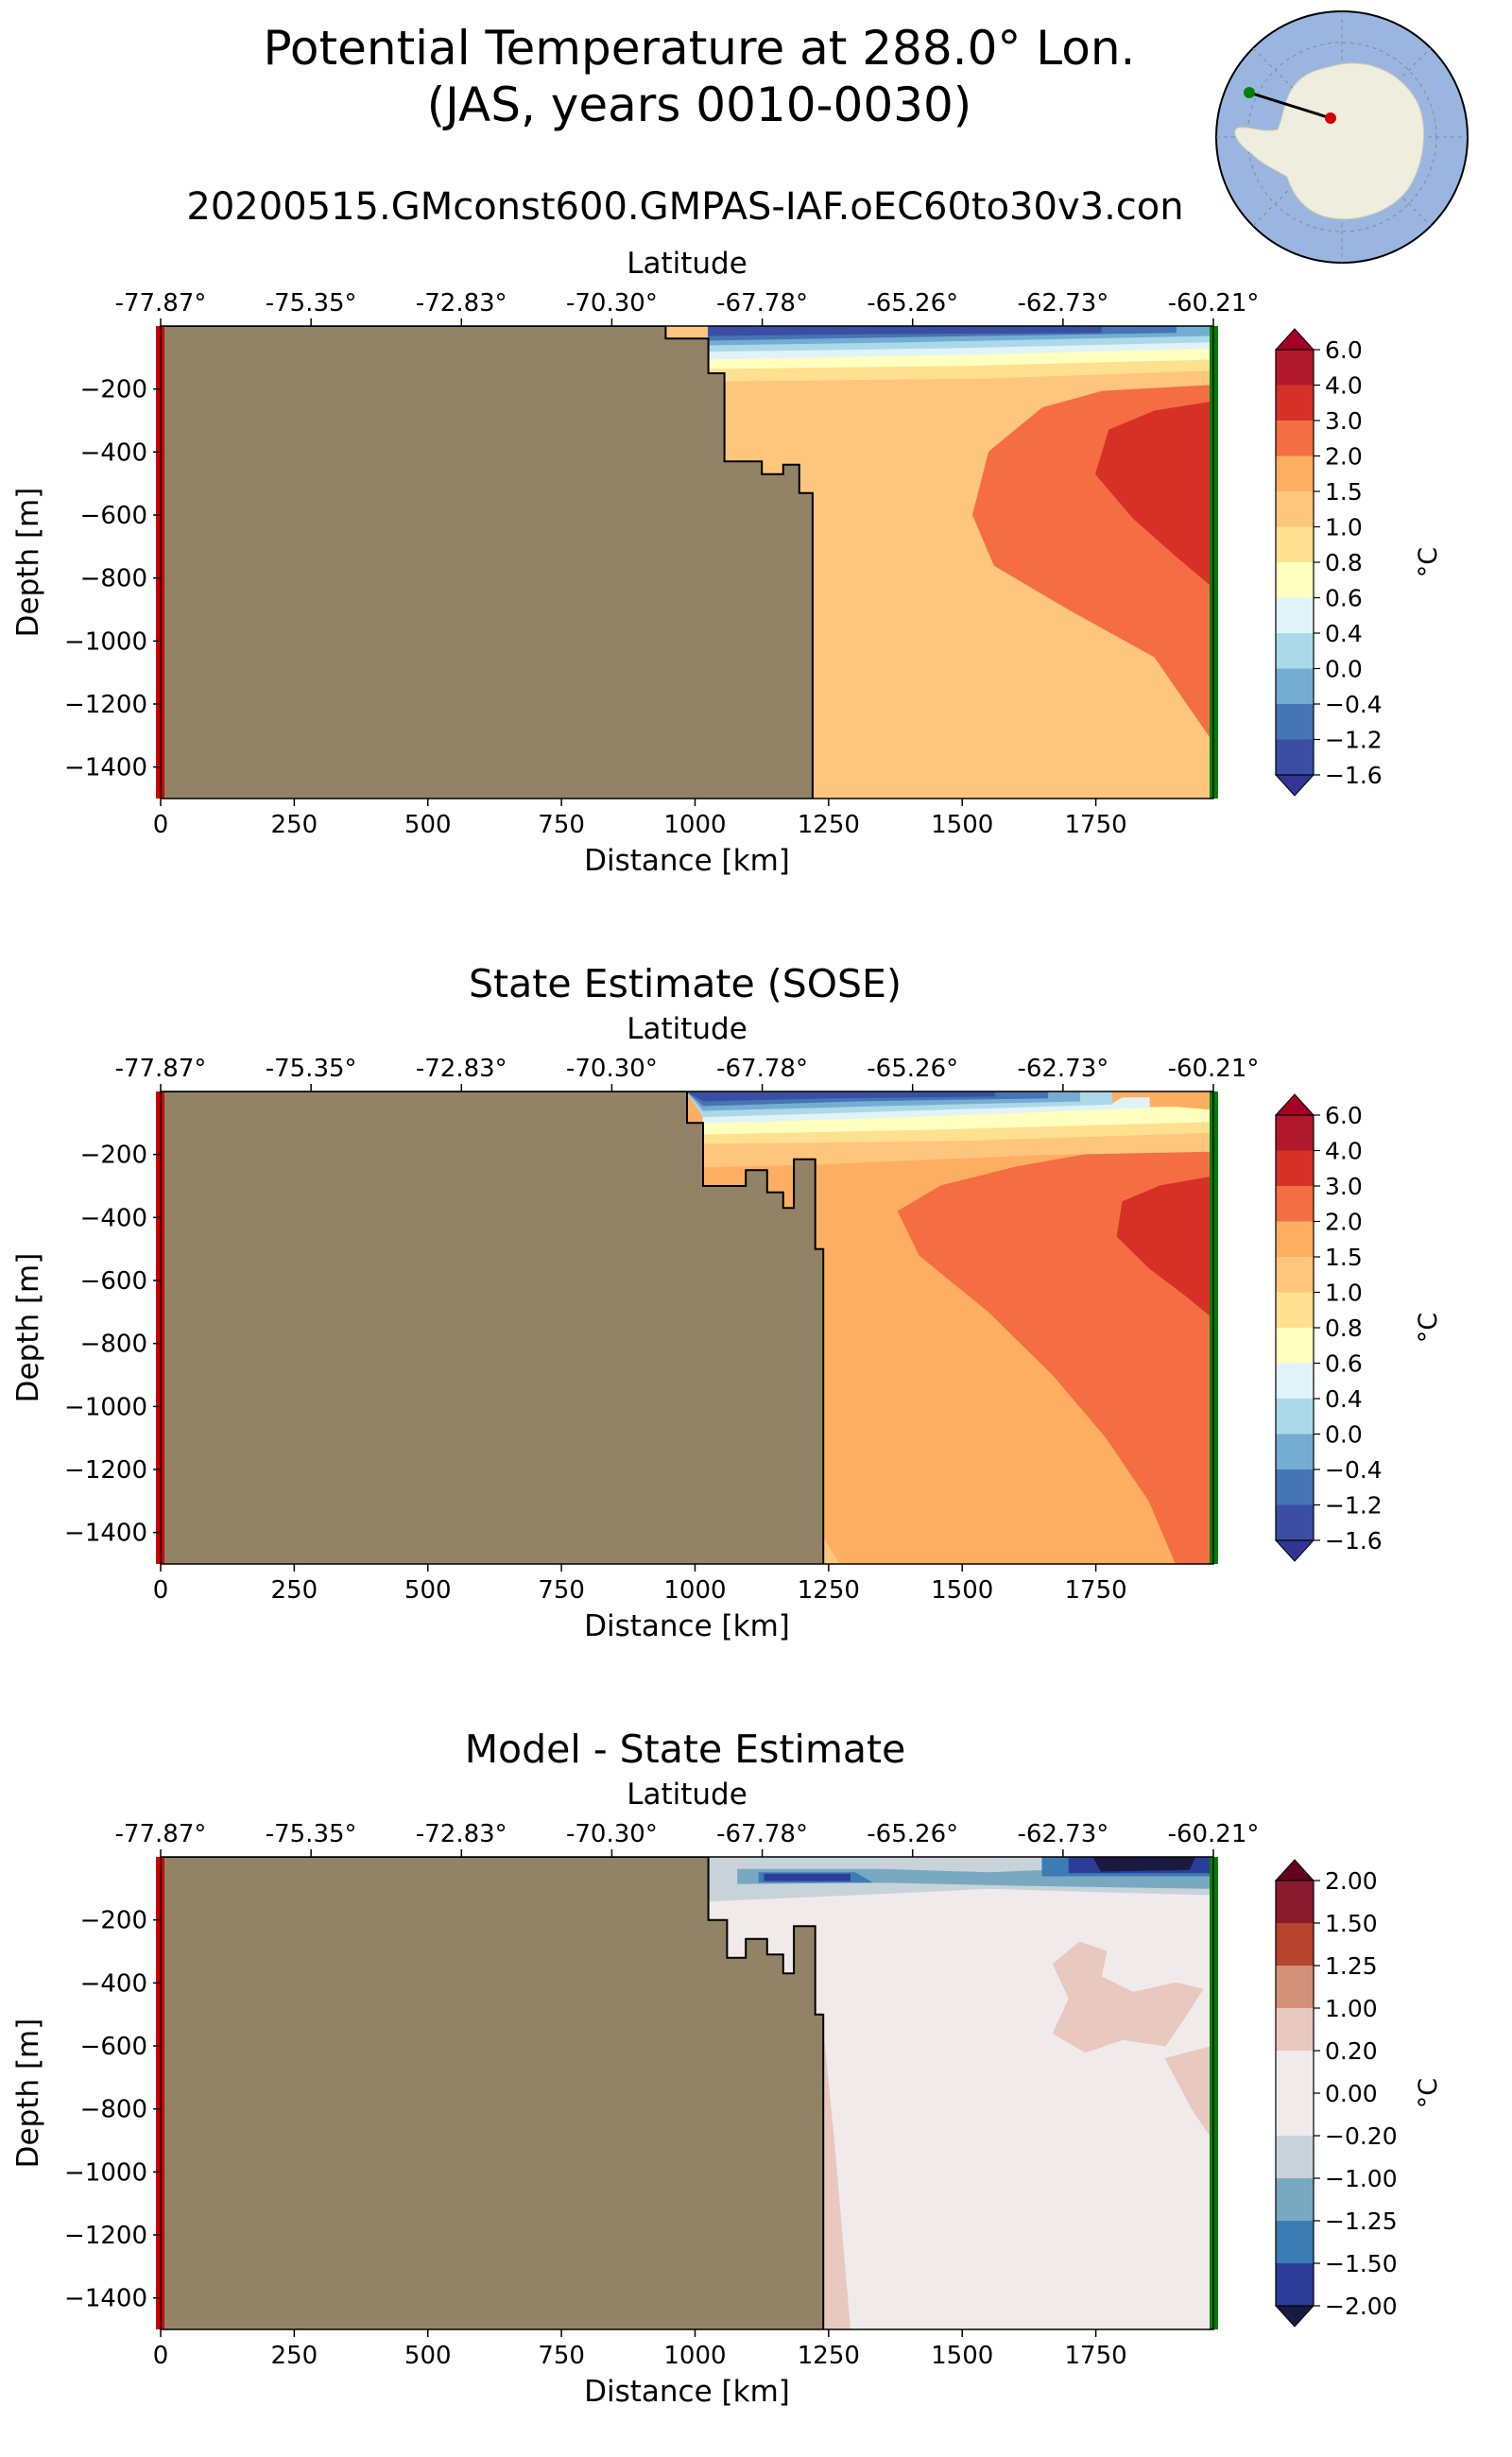 This screenshot has width=1512, height=2457. Describe the element at coordinates (1344, 1186) in the screenshot. I see `colorbar-tick-label: 3.0` at that location.